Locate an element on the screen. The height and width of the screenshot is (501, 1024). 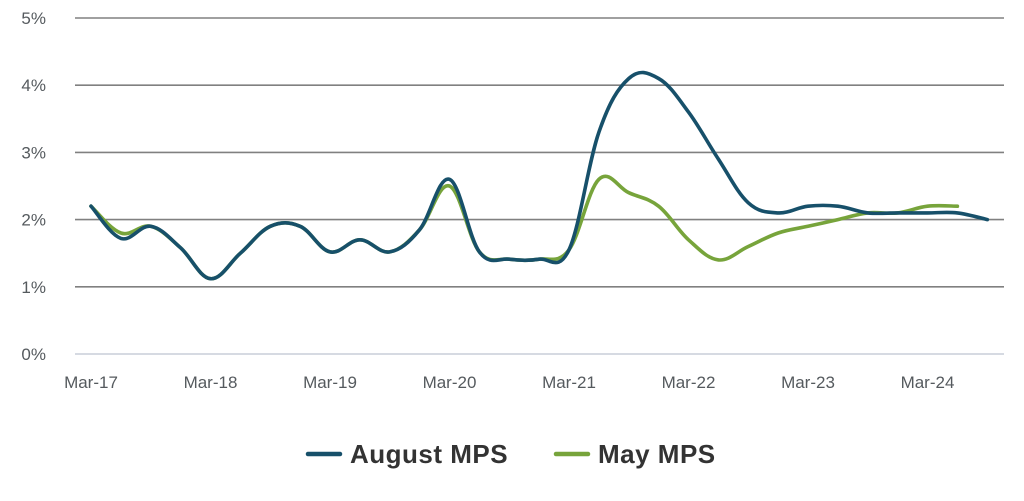
y-tick-label: 2% is located at coordinates (33, 220).